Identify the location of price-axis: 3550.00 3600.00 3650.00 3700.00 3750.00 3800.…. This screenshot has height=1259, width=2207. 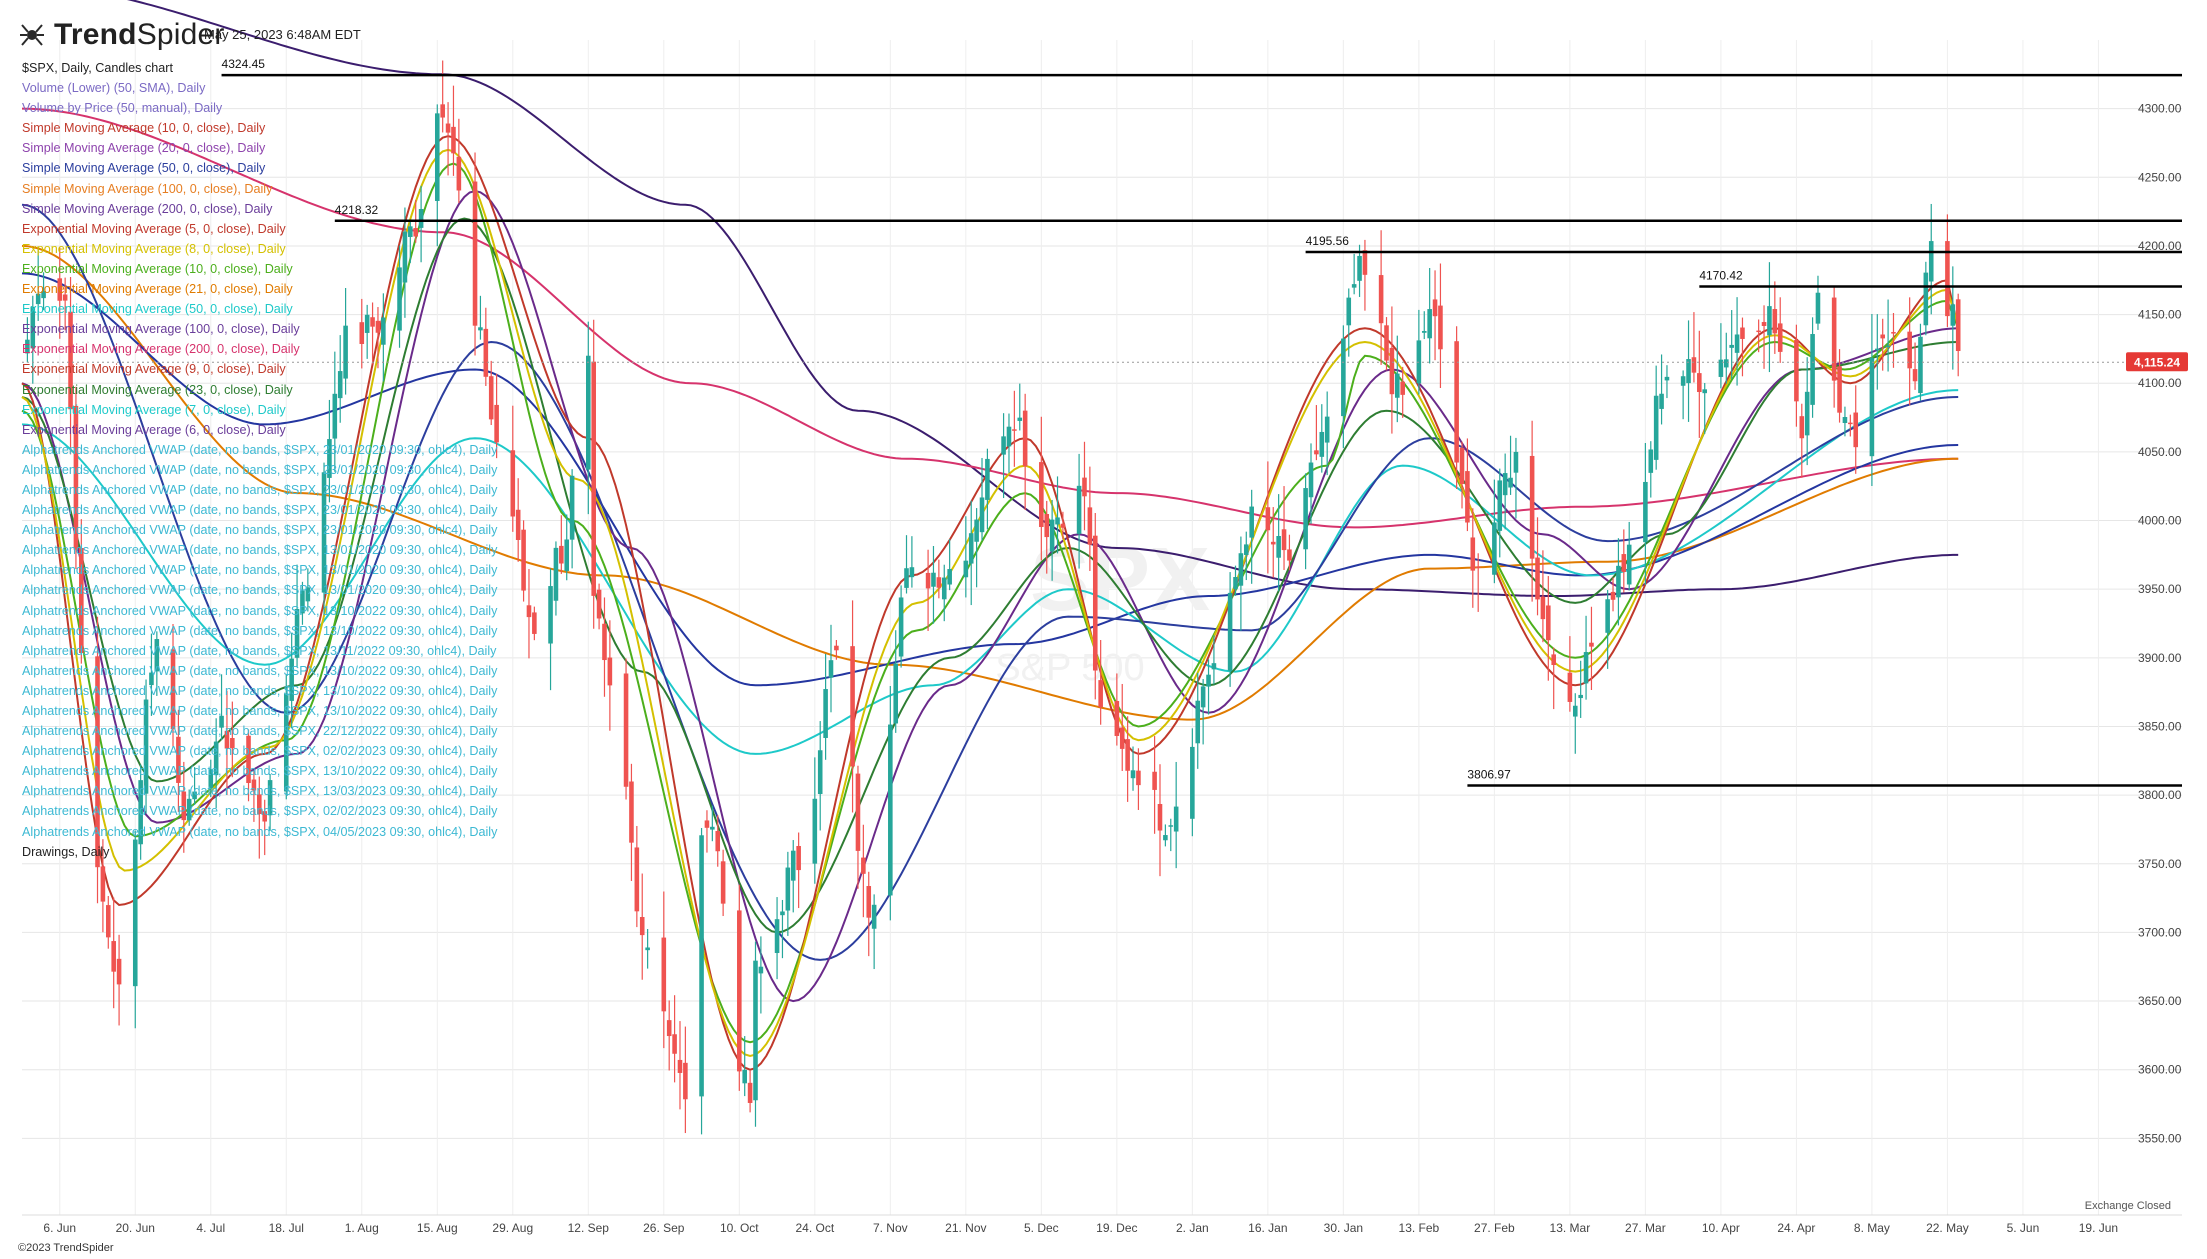
(2160, 624).